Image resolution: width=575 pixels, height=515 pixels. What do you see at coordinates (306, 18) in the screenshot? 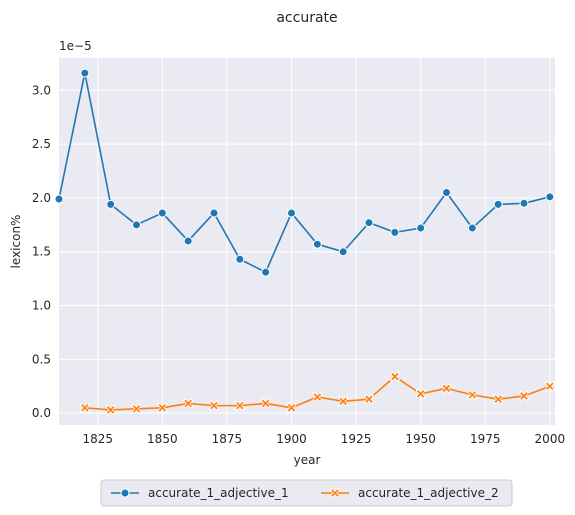
I see `chart-title: accurate` at bounding box center [306, 18].